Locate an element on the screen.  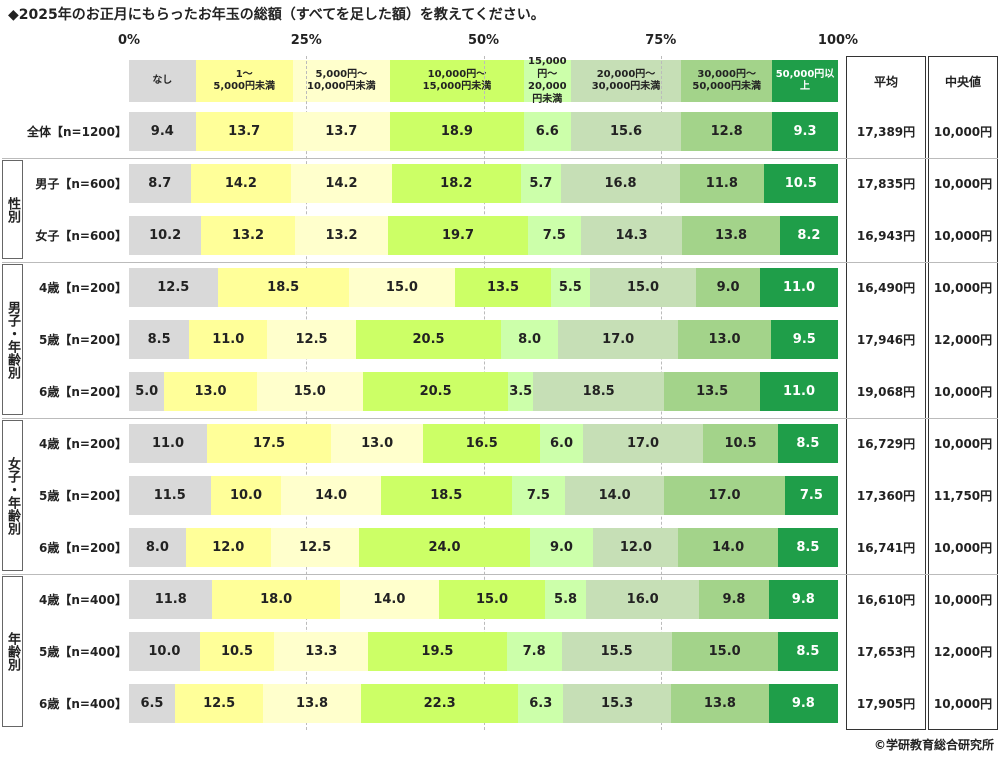
bar-segment: 16.5 is located at coordinates (482, 443).